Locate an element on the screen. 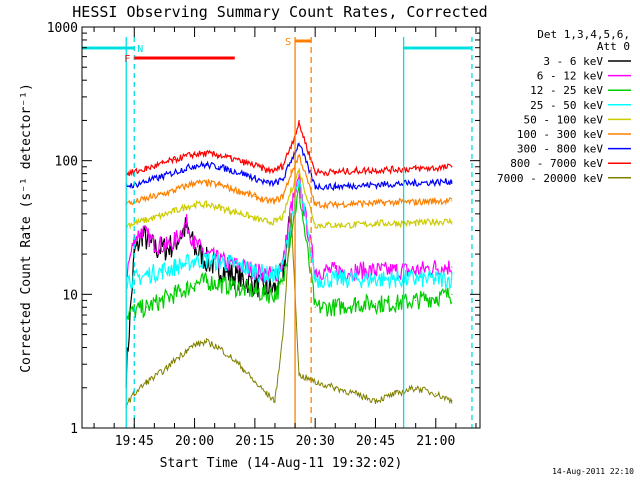 The width and height of the screenshot is (640, 480). legend-header: Att 0 is located at coordinates (613, 46).